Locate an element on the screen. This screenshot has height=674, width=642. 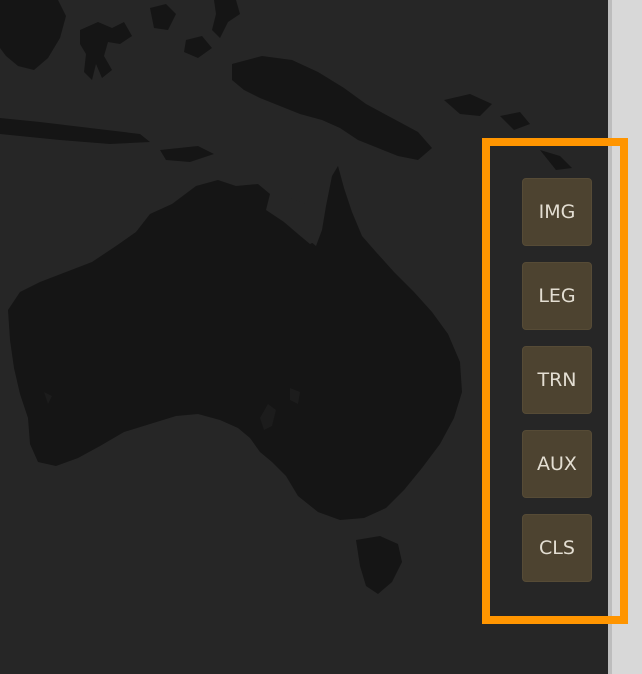
cls-button: CLS is located at coordinates (557, 548).